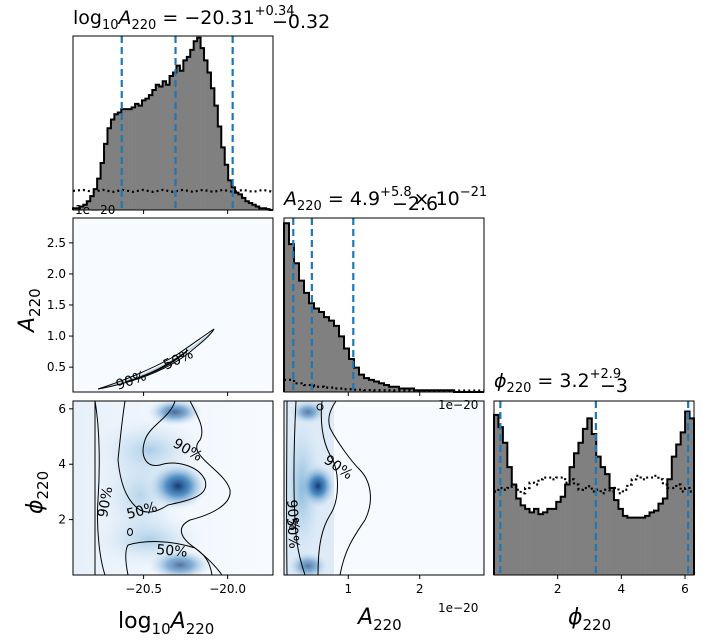 The image size is (703, 642). Describe the element at coordinates (292, 515) in the screenshot. I see `contour-label-90-bm-b: 90%` at that location.